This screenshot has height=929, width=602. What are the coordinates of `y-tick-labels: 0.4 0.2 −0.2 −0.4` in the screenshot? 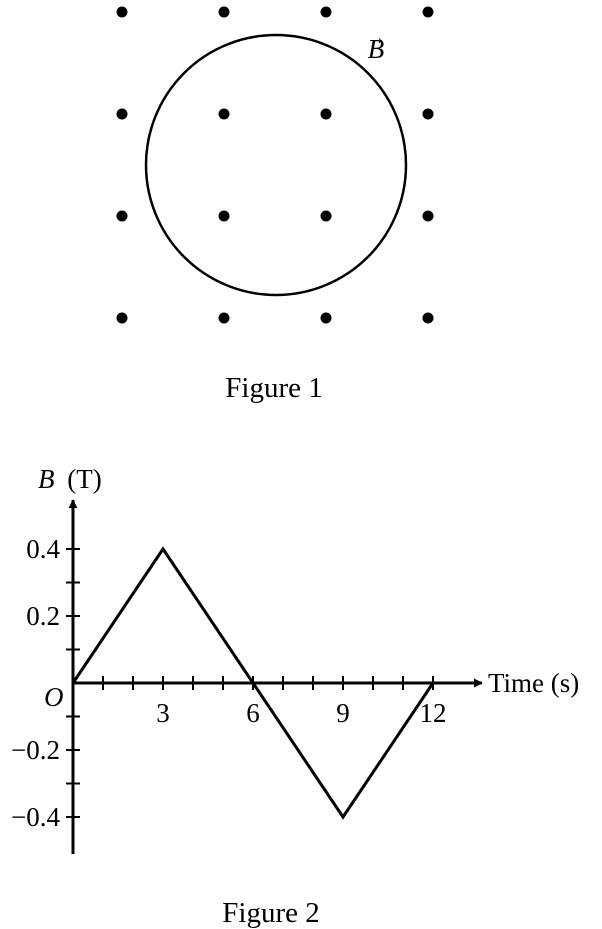 It's located at (35, 683).